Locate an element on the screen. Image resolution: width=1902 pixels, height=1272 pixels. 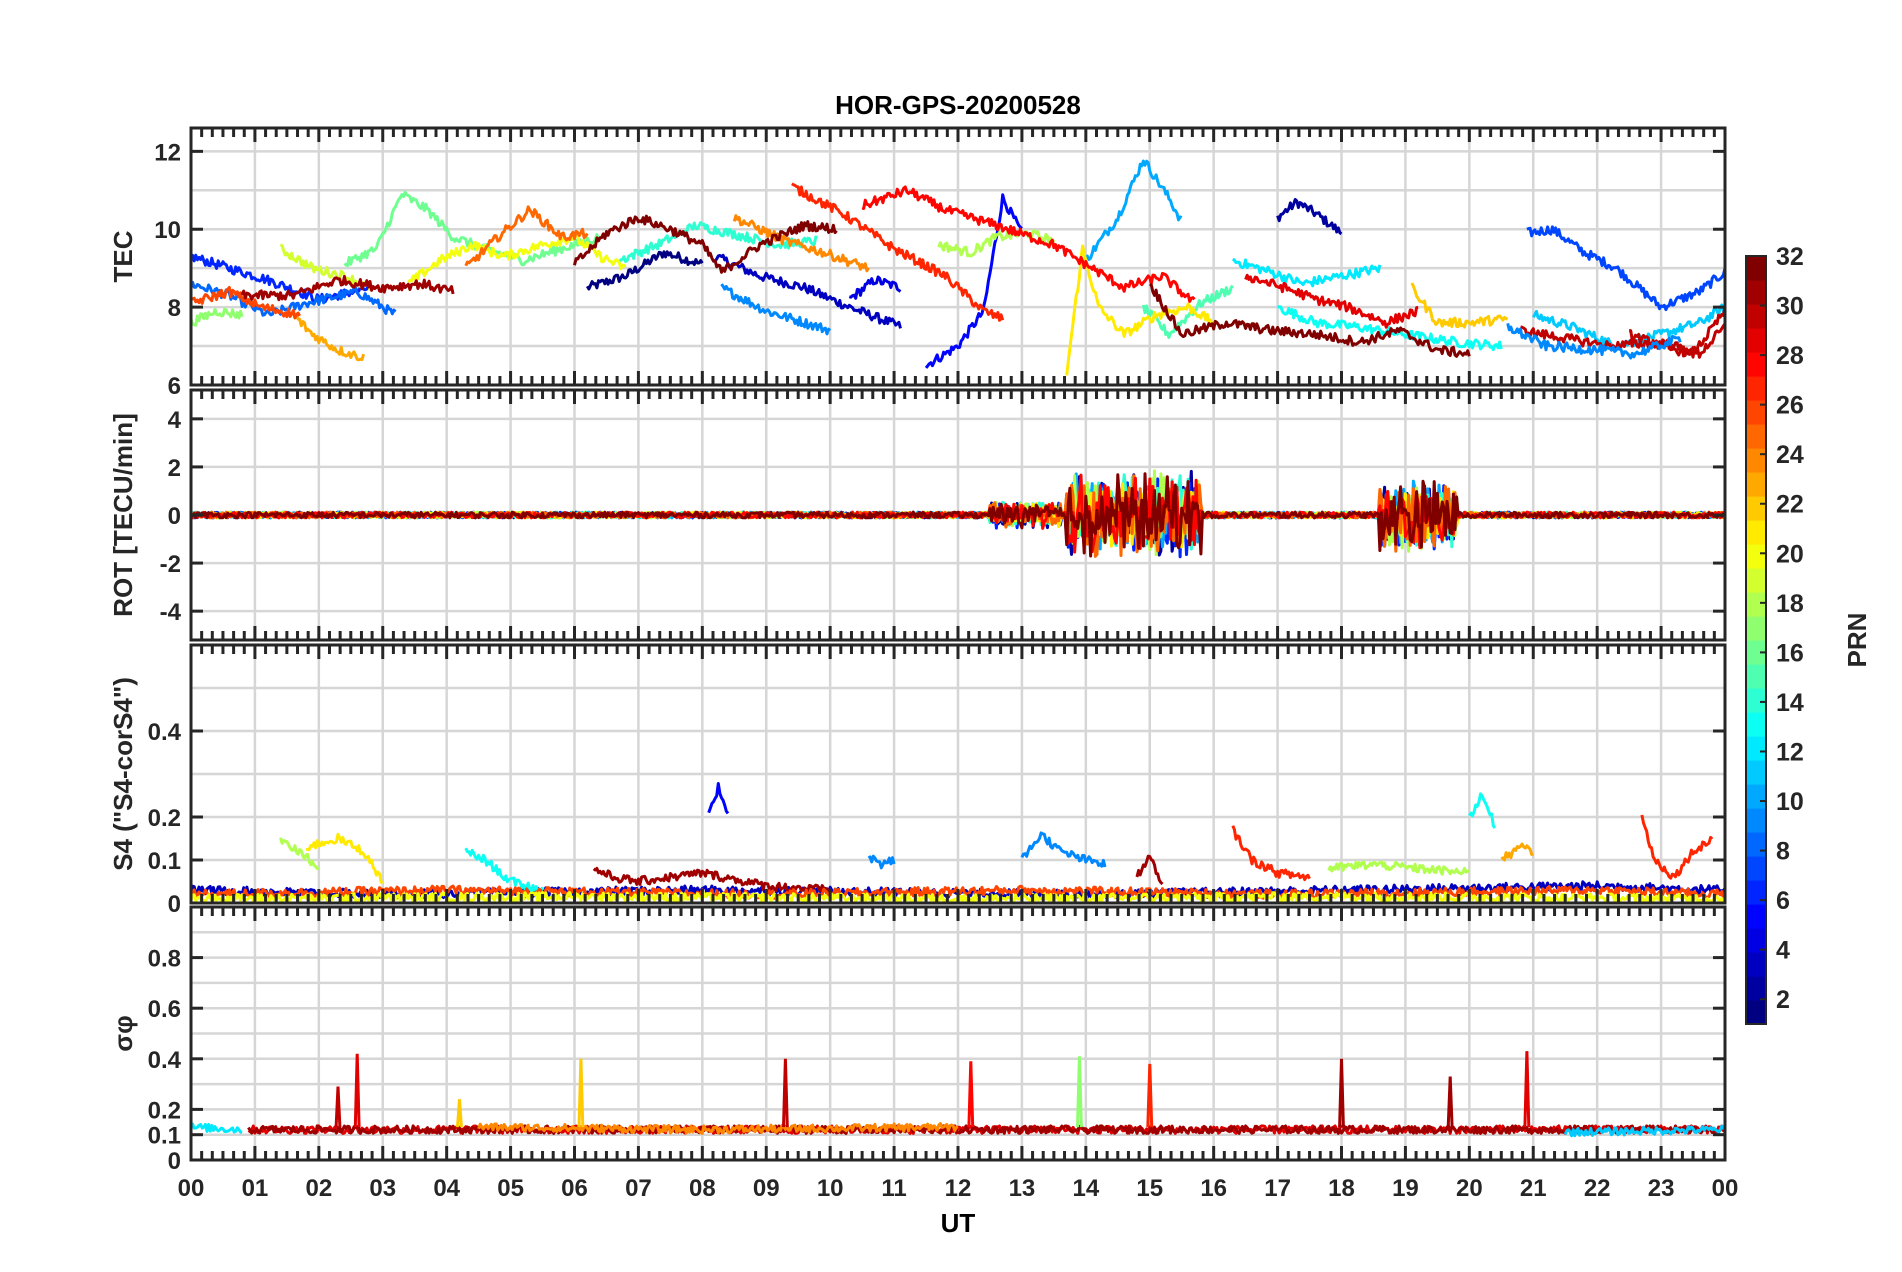
x-tick-label: 16 is located at coordinates (1213, 1188).